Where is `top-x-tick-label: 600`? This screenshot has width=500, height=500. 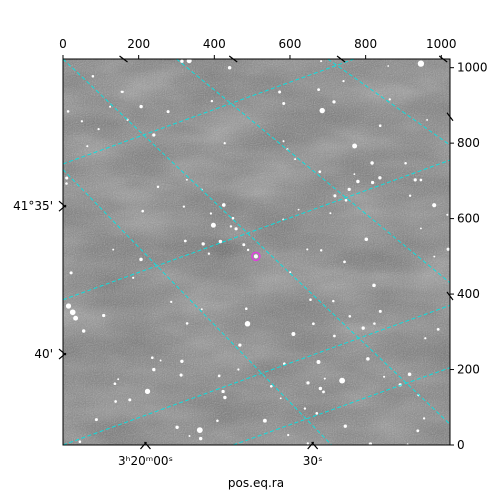
top-x-tick-label: 600 is located at coordinates (290, 44).